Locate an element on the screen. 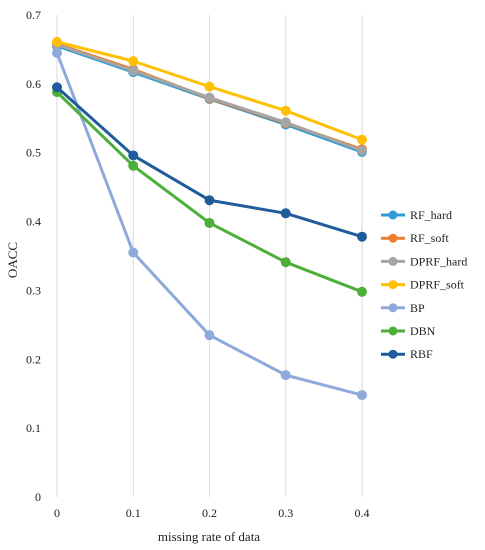  x-tick-label: 0.1 is located at coordinates (133, 513).